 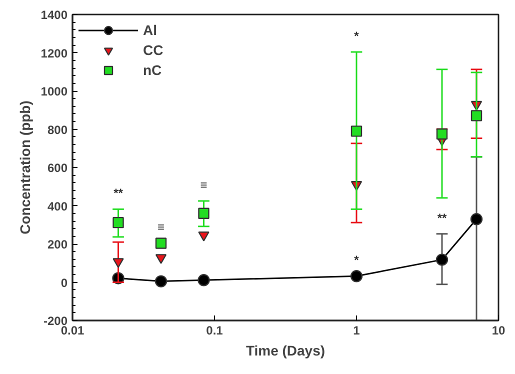 I want to click on x-tick-label: 1, so click(x=356, y=331).